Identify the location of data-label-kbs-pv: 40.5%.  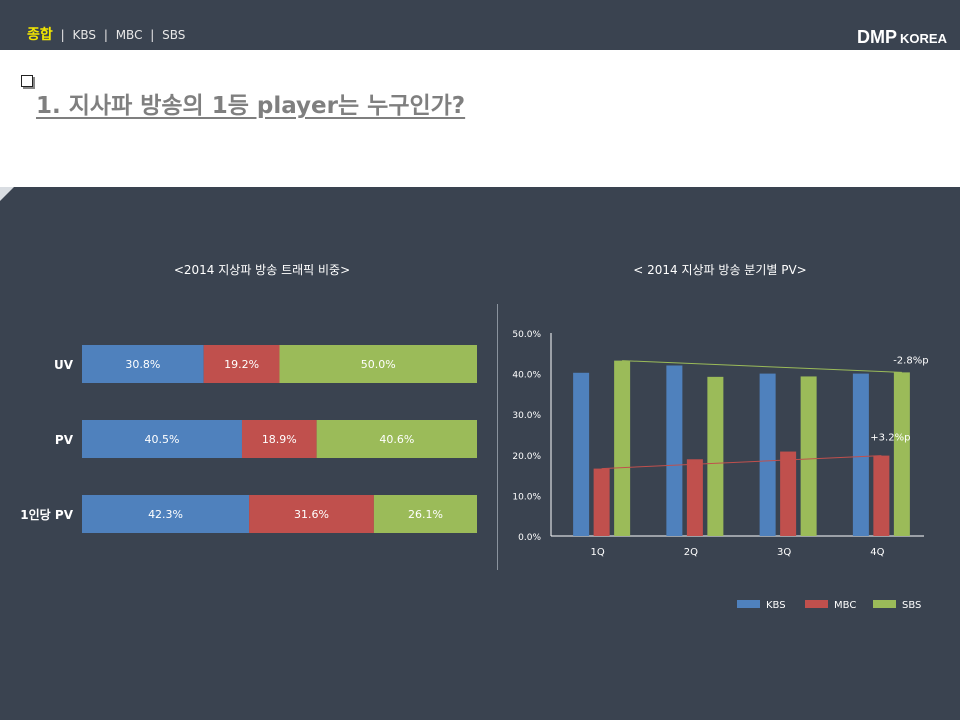
(162, 439).